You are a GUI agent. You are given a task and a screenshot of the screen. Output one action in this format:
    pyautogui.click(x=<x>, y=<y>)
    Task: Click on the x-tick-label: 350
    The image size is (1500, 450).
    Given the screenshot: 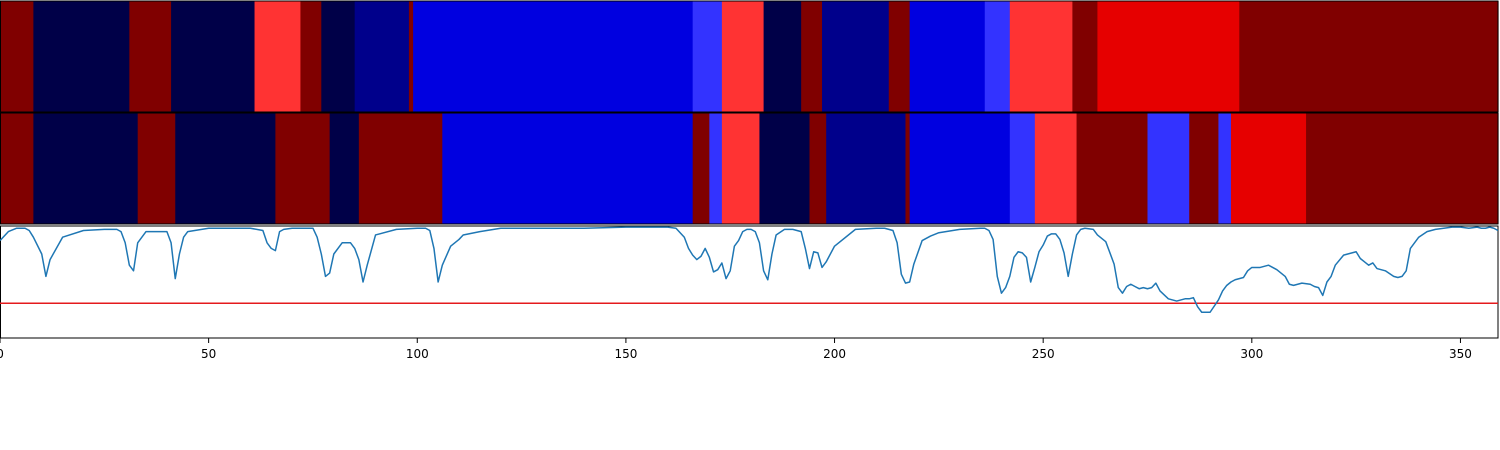 What is the action you would take?
    pyautogui.click(x=1460, y=354)
    